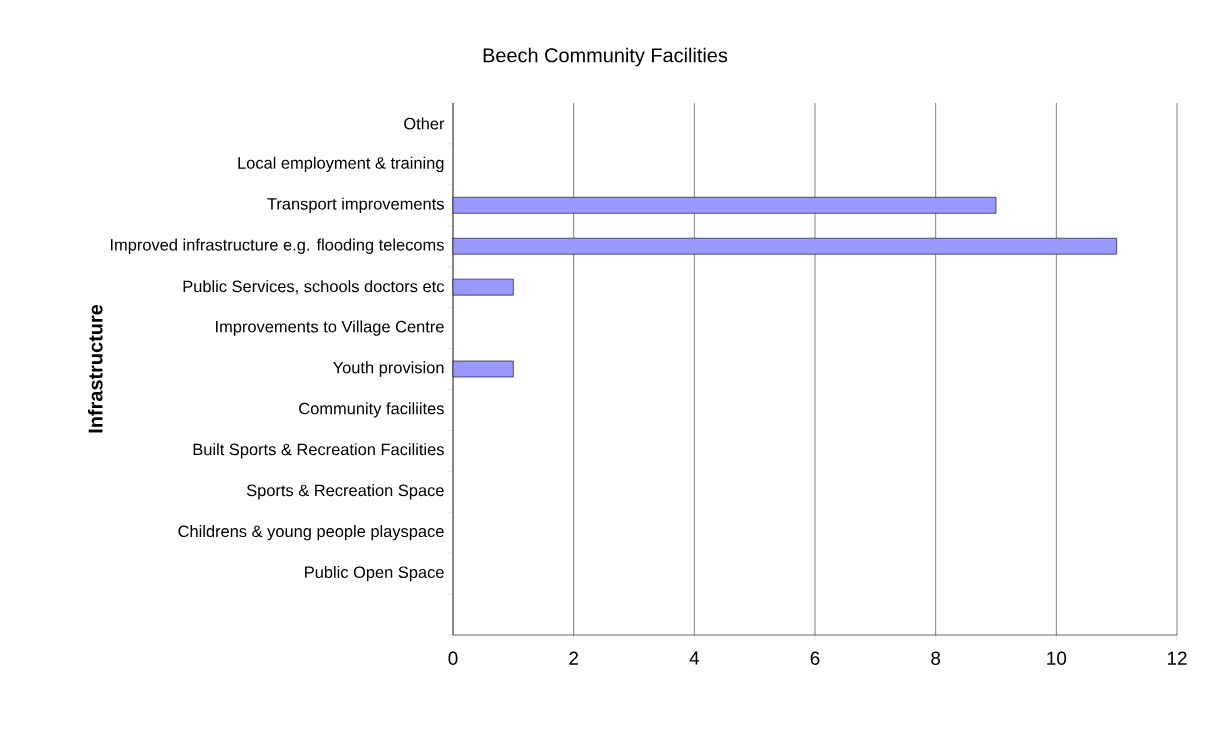 The width and height of the screenshot is (1211, 729). I want to click on x-tick-label: 8, so click(936, 658).